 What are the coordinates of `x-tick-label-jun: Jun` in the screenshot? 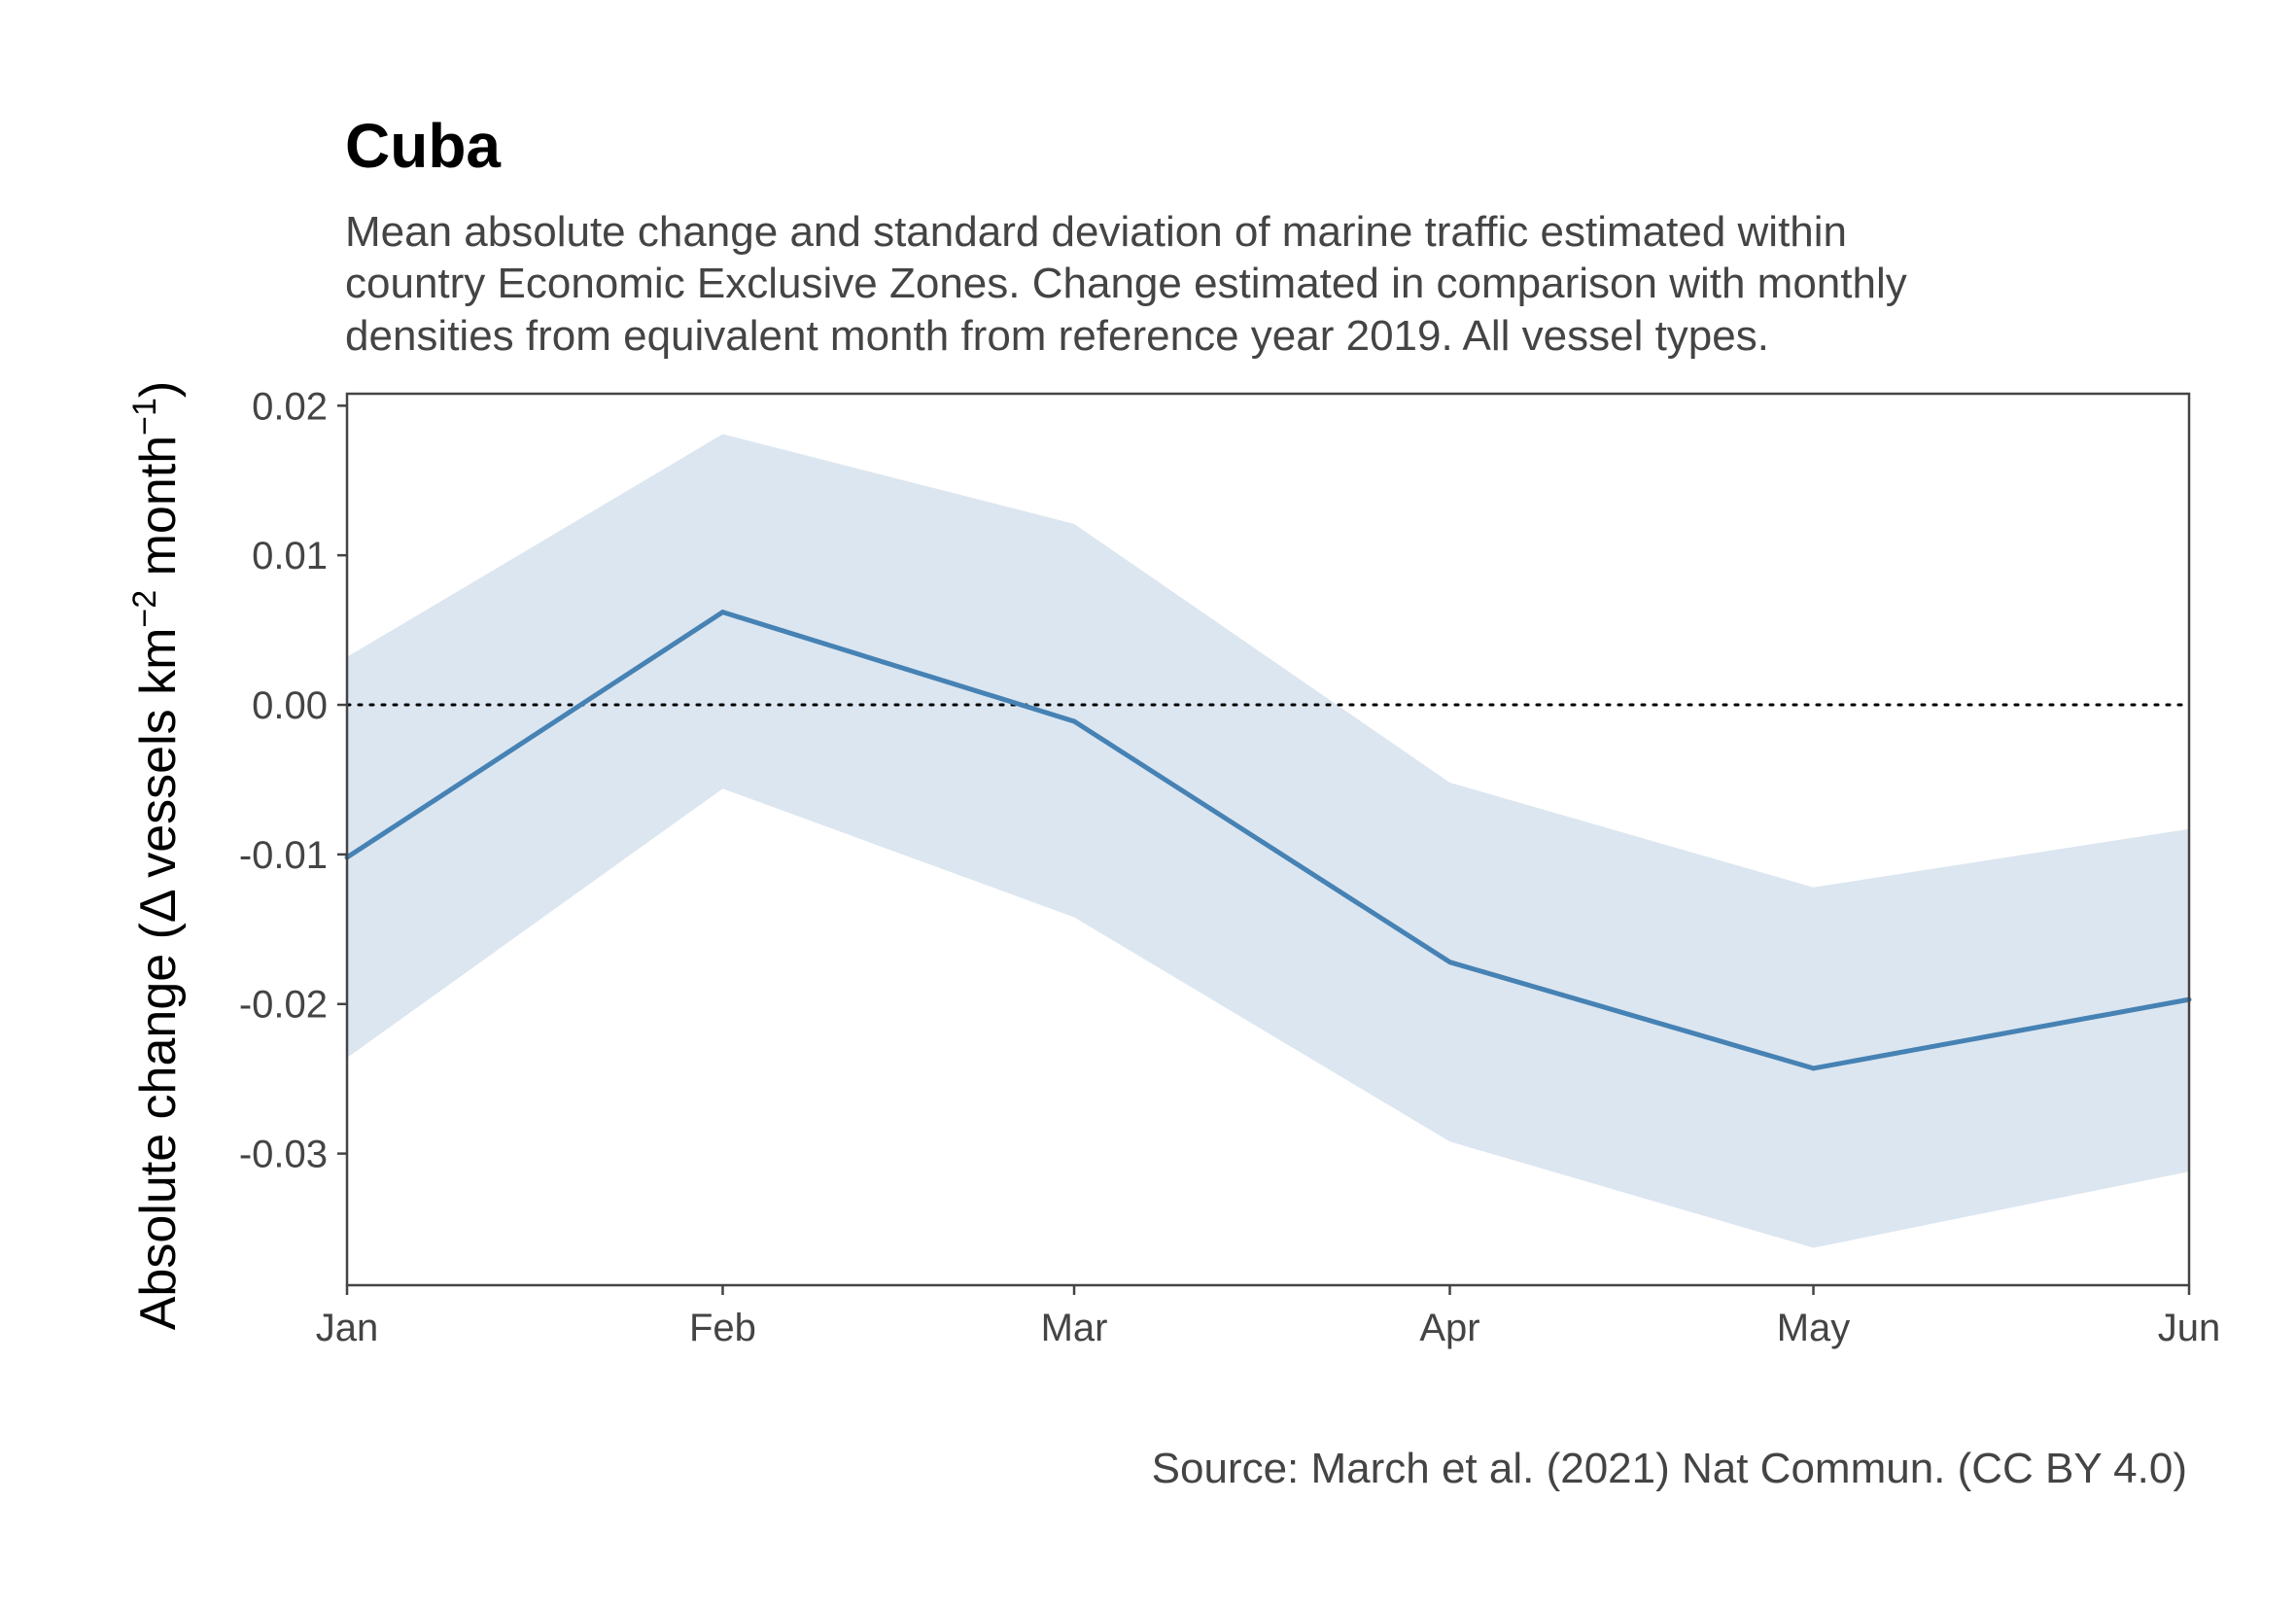 It's located at (2189, 1328).